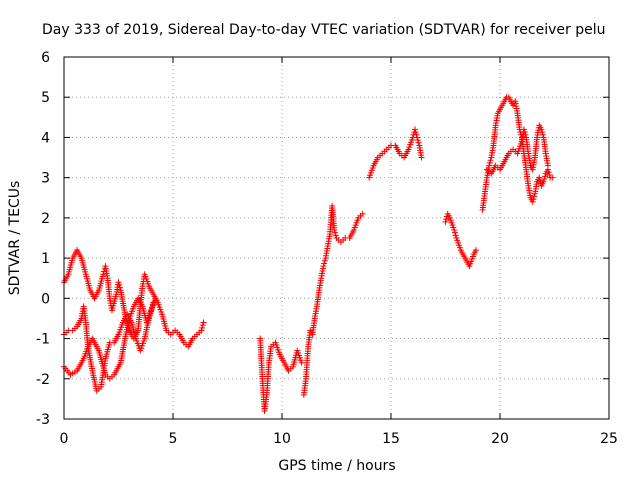 The height and width of the screenshot is (480, 640). Describe the element at coordinates (43, 420) in the screenshot. I see `y-tick-label: -3` at that location.